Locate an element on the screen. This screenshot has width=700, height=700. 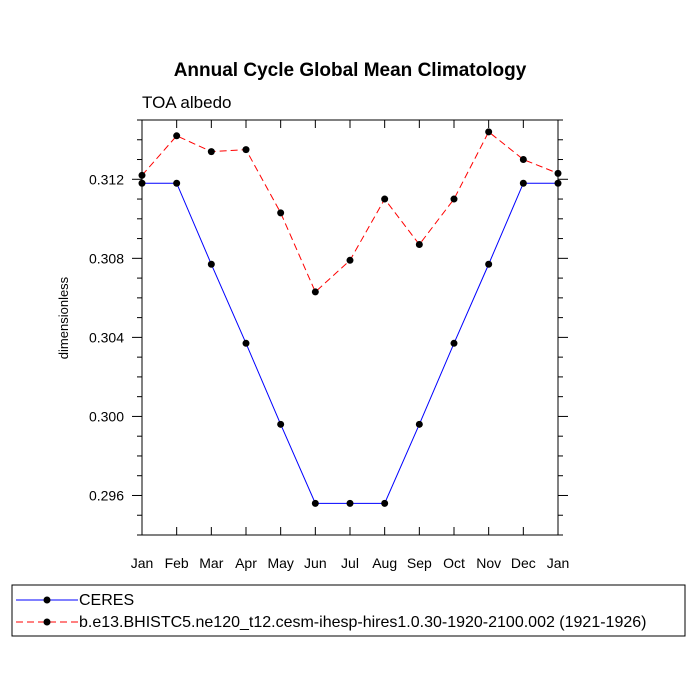
x-tick-label: Aug is located at coordinates (384, 563).